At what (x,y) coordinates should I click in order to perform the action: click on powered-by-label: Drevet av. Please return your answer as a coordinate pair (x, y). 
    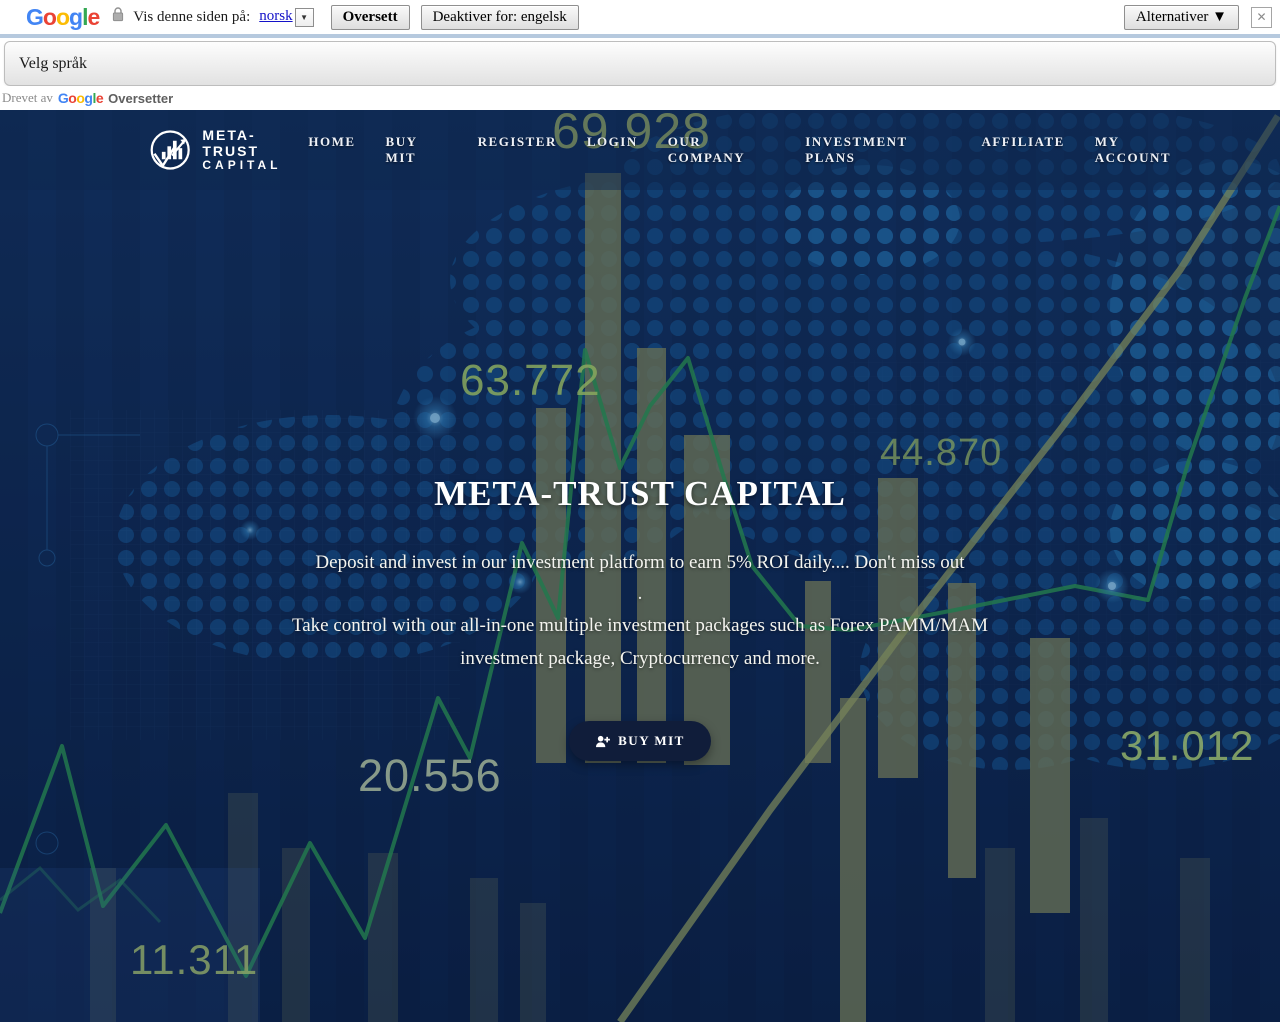
    Looking at the image, I should click on (27, 97).